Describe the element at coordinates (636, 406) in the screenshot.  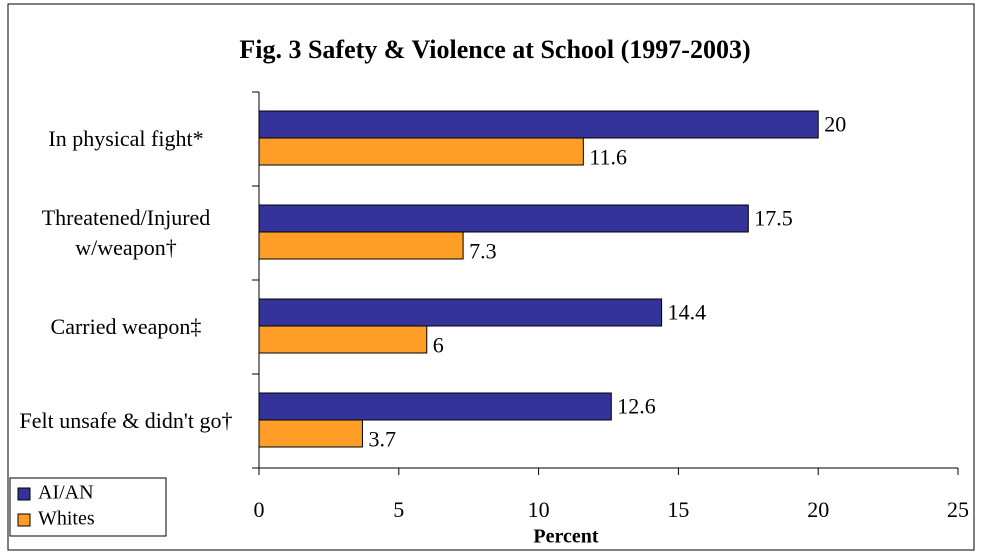
I see `value-label: 12.6` at that location.